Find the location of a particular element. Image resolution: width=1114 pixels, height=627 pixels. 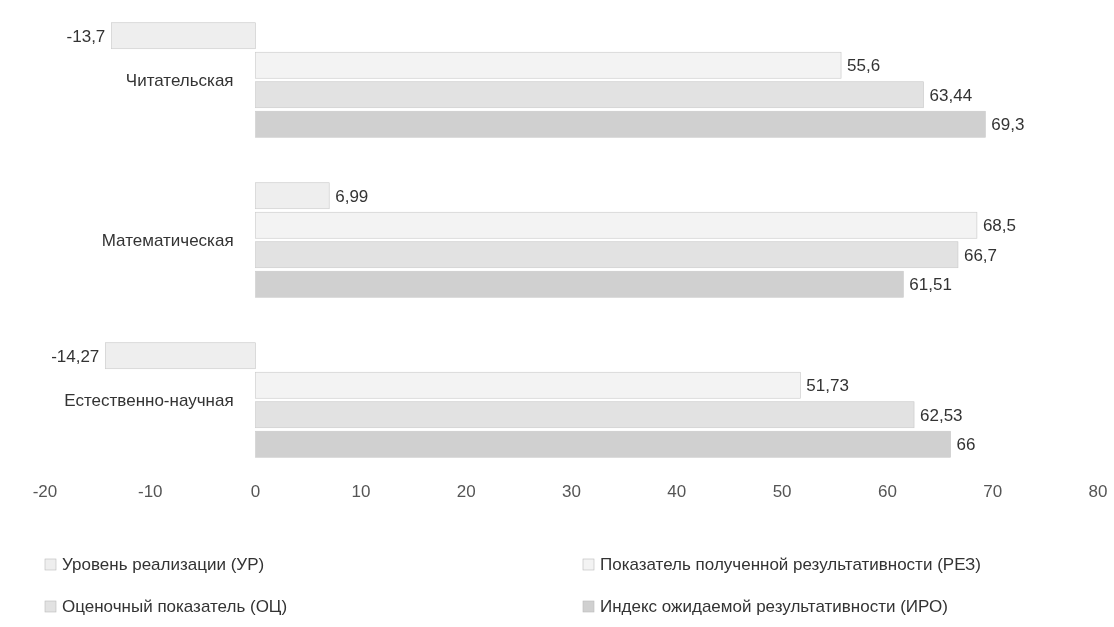

x-tick-label: 10 is located at coordinates (361, 491).